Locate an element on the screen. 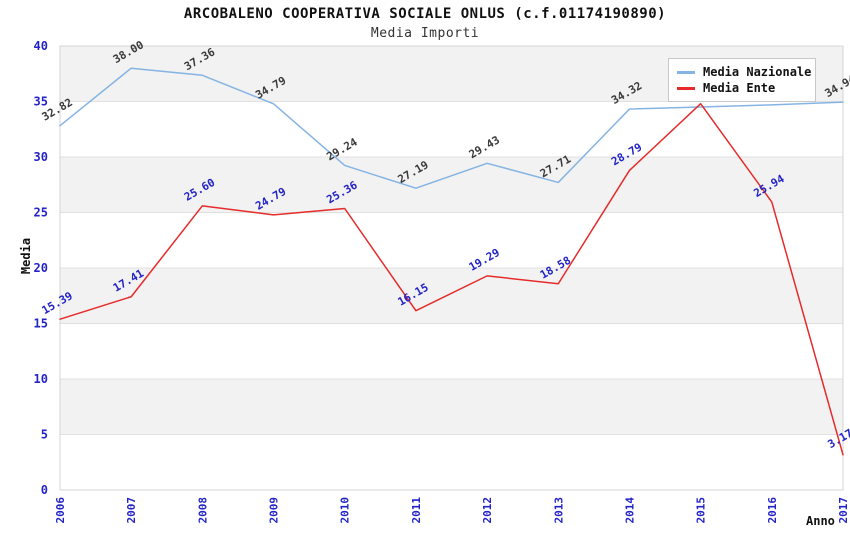 The height and width of the screenshot is (550, 850). legend-item-media-ente: Media Ente is located at coordinates (743, 88).